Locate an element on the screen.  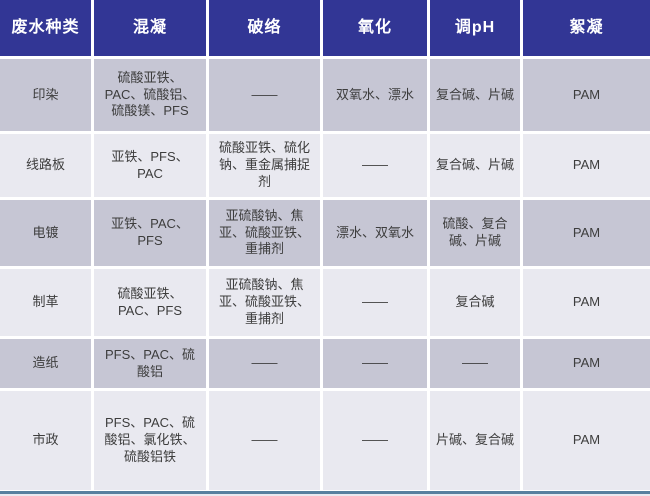
cell-oxidation: 双氧水、漂水 is located at coordinates (375, 95).